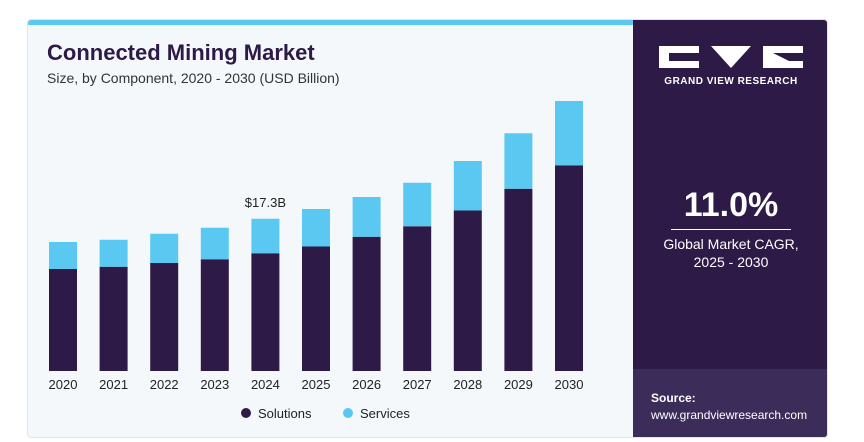 The width and height of the screenshot is (864, 442). Describe the element at coordinates (729, 415) in the screenshot. I see `source-url: www.grandviewresearch.com` at that location.